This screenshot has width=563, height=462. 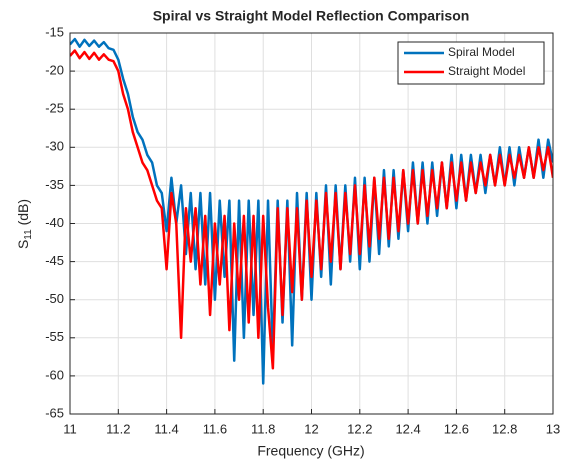 I want to click on y-tick-label: -45, so click(x=54, y=260).